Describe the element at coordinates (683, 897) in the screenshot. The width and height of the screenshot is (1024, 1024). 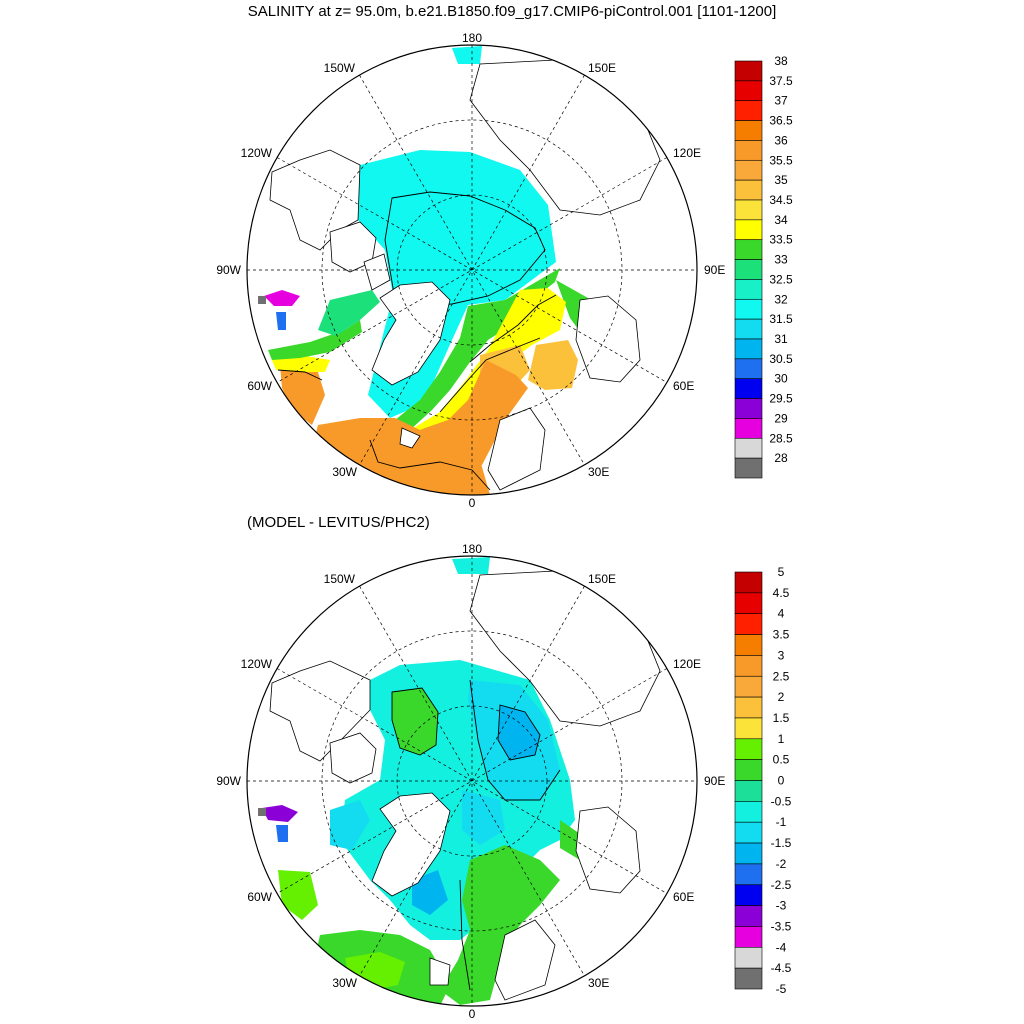
I see `label-60e-bottom: 60E` at that location.